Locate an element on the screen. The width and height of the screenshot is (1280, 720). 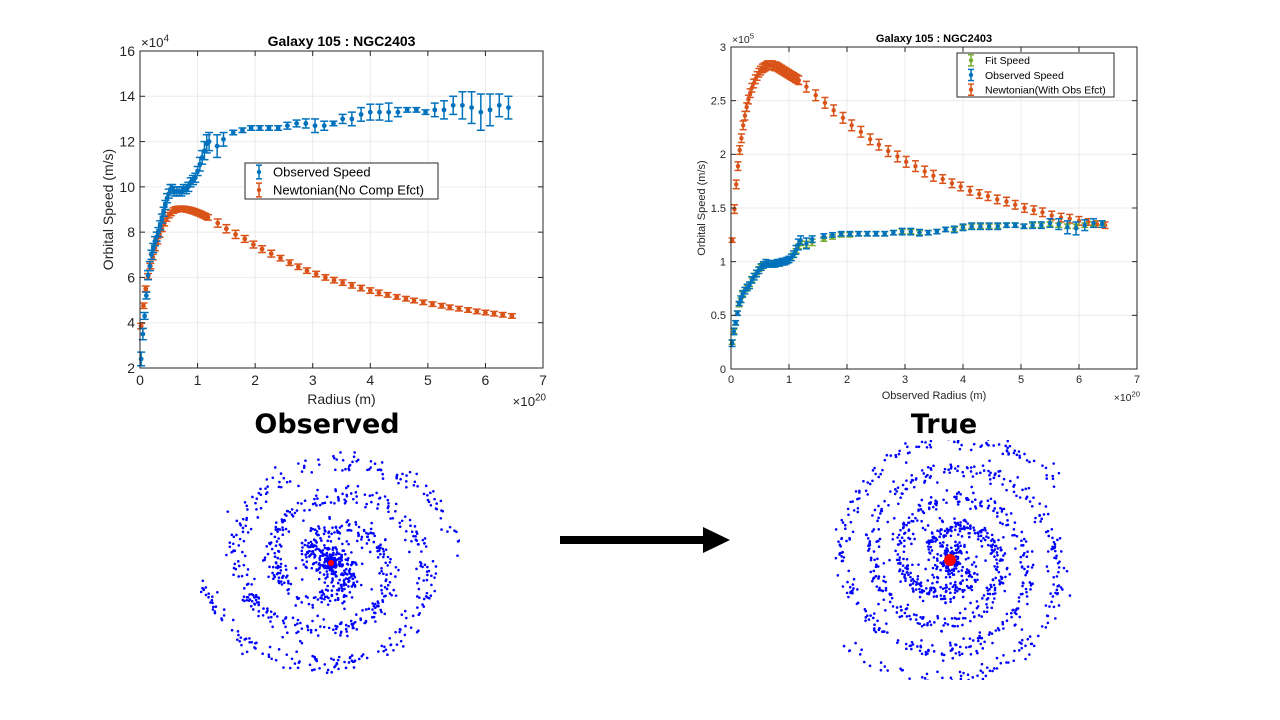
legend-entry: Observed Speed is located at coordinates (1024, 76).